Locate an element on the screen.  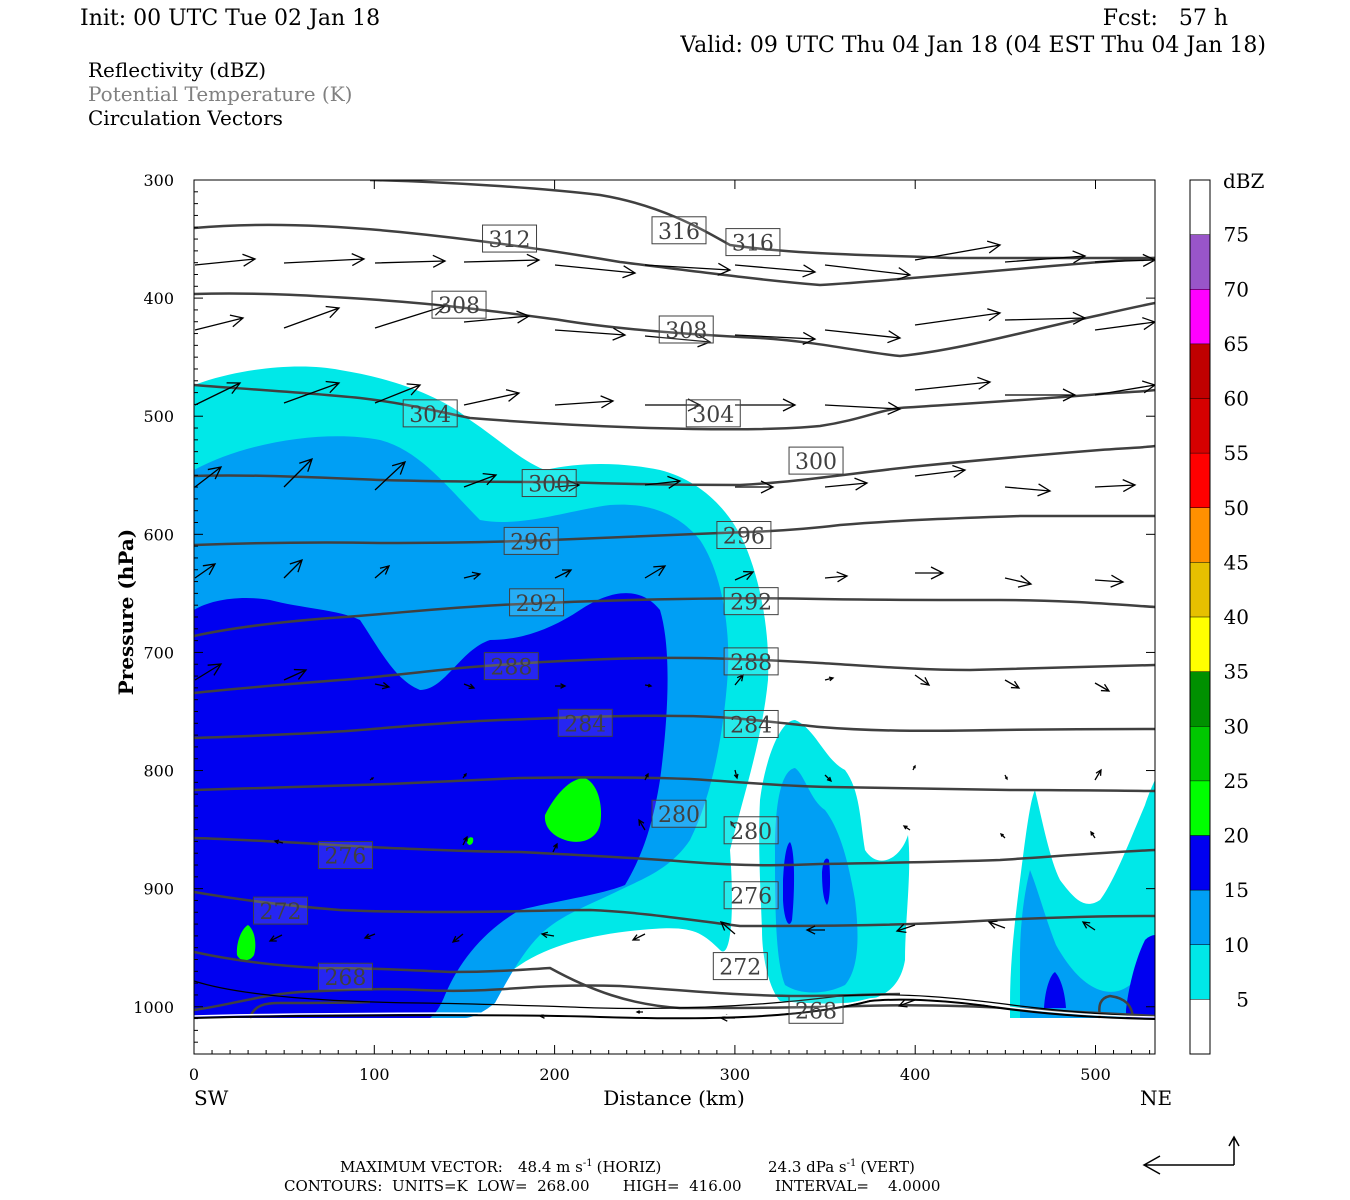
y-tick-label: 600 is located at coordinates (158, 534).